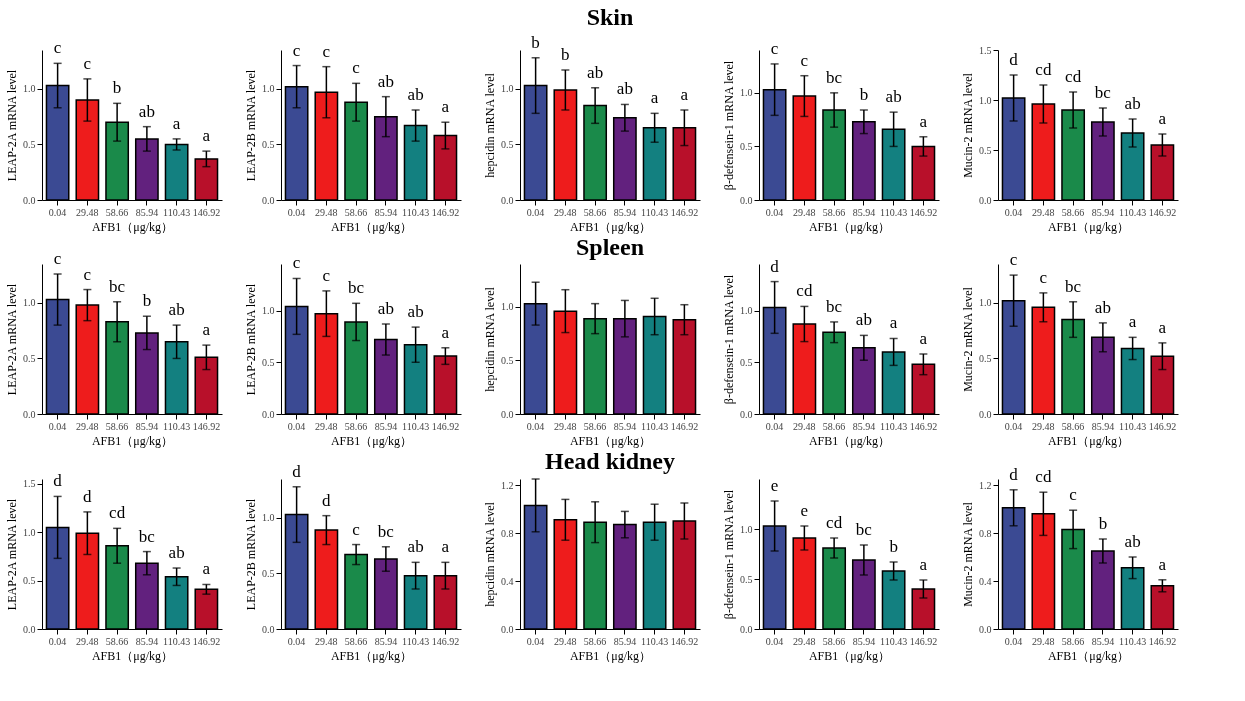 This screenshot has width=1245, height=701. Describe the element at coordinates (729, 125) in the screenshot. I see `y-axis-title: β-defensein-1 mRNA level` at that location.